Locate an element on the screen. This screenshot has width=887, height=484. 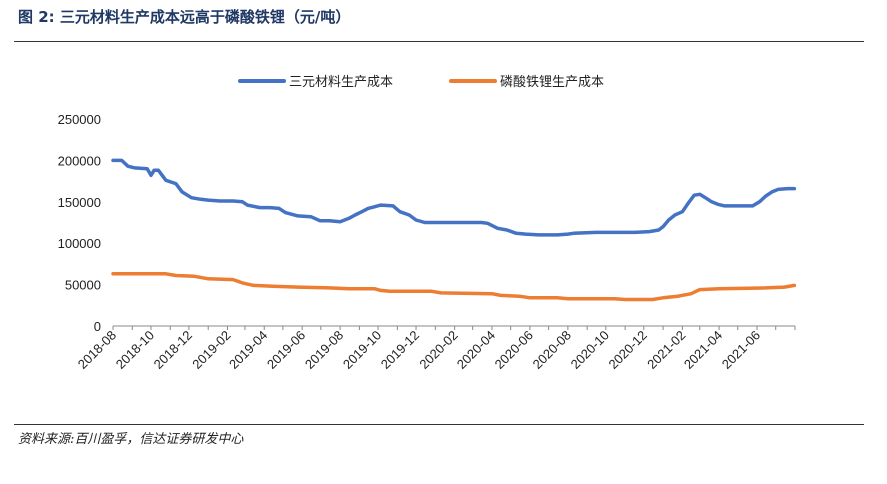
x-tick-label: 2021-02 is located at coordinates (666, 350).